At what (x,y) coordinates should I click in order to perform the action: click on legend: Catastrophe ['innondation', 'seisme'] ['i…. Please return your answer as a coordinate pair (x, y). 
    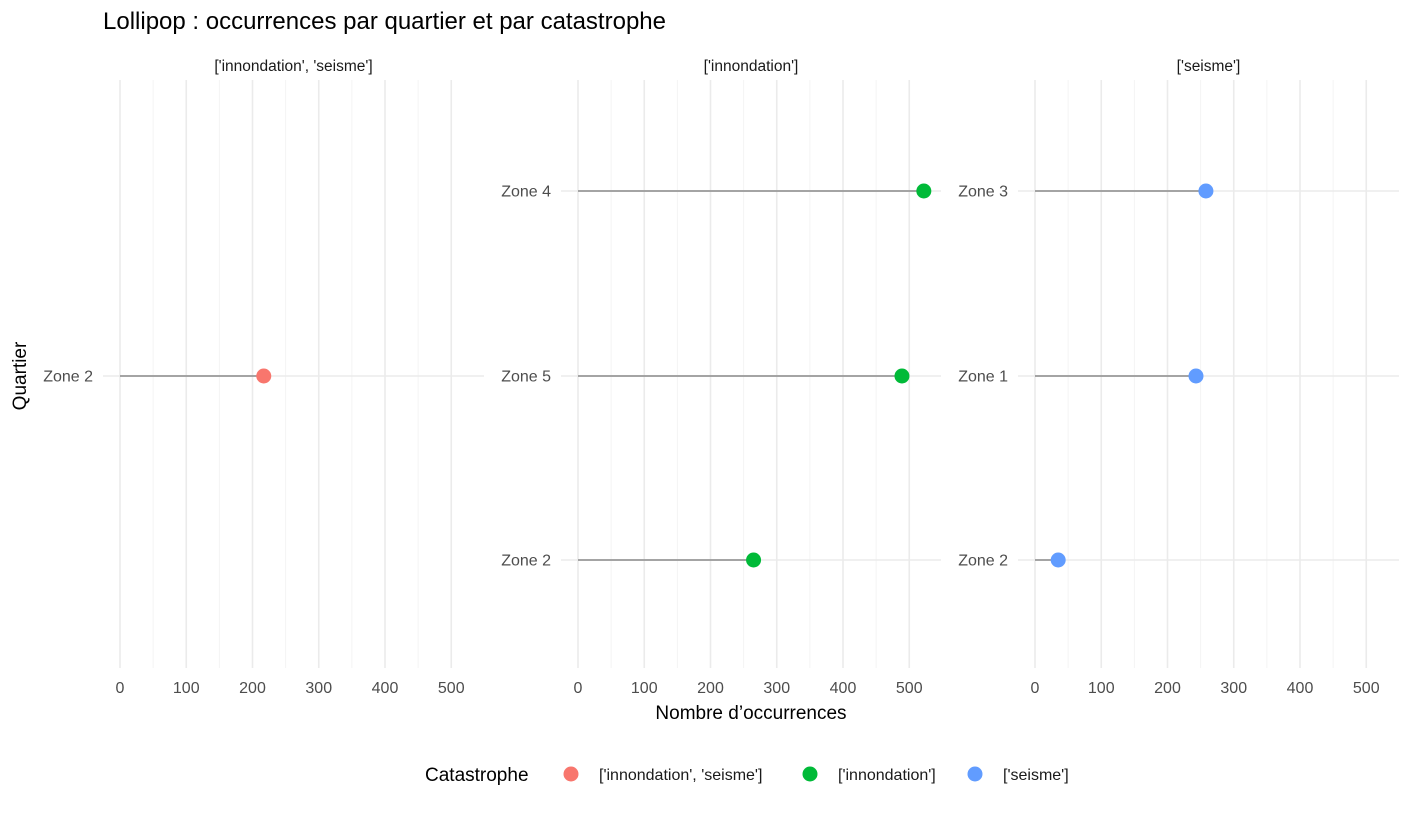
    Looking at the image, I should click on (747, 775).